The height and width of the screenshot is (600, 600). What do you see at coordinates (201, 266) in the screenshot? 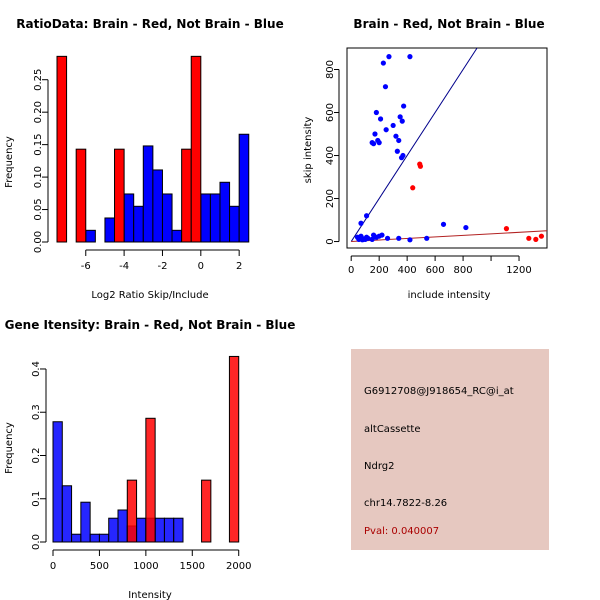
I see `ratio-x-tick-label: 0` at bounding box center [201, 266].